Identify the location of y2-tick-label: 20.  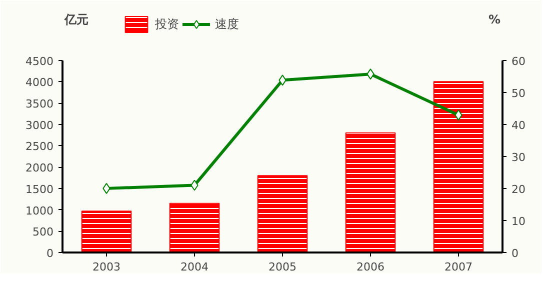
(519, 189).